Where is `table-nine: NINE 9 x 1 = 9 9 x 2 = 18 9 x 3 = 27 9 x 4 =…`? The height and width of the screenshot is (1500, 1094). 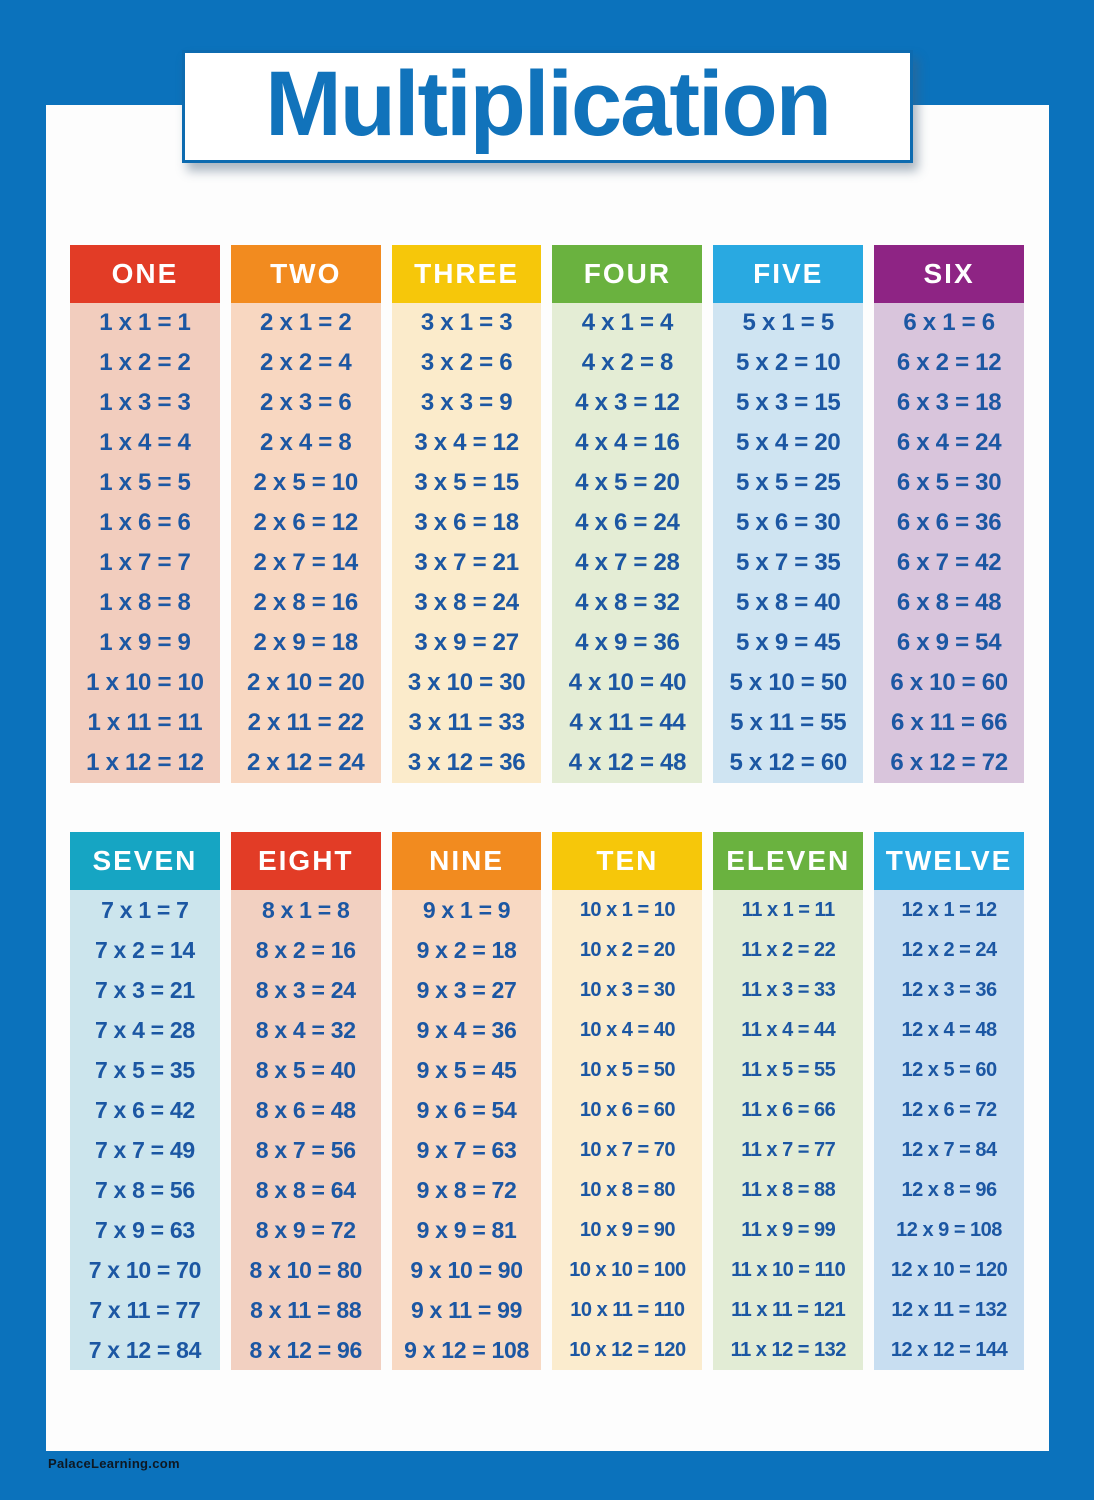 table-nine: NINE 9 x 1 = 9 9 x 2 = 18 9 x 3 = 27 9 x 4 =… is located at coordinates (466, 1101).